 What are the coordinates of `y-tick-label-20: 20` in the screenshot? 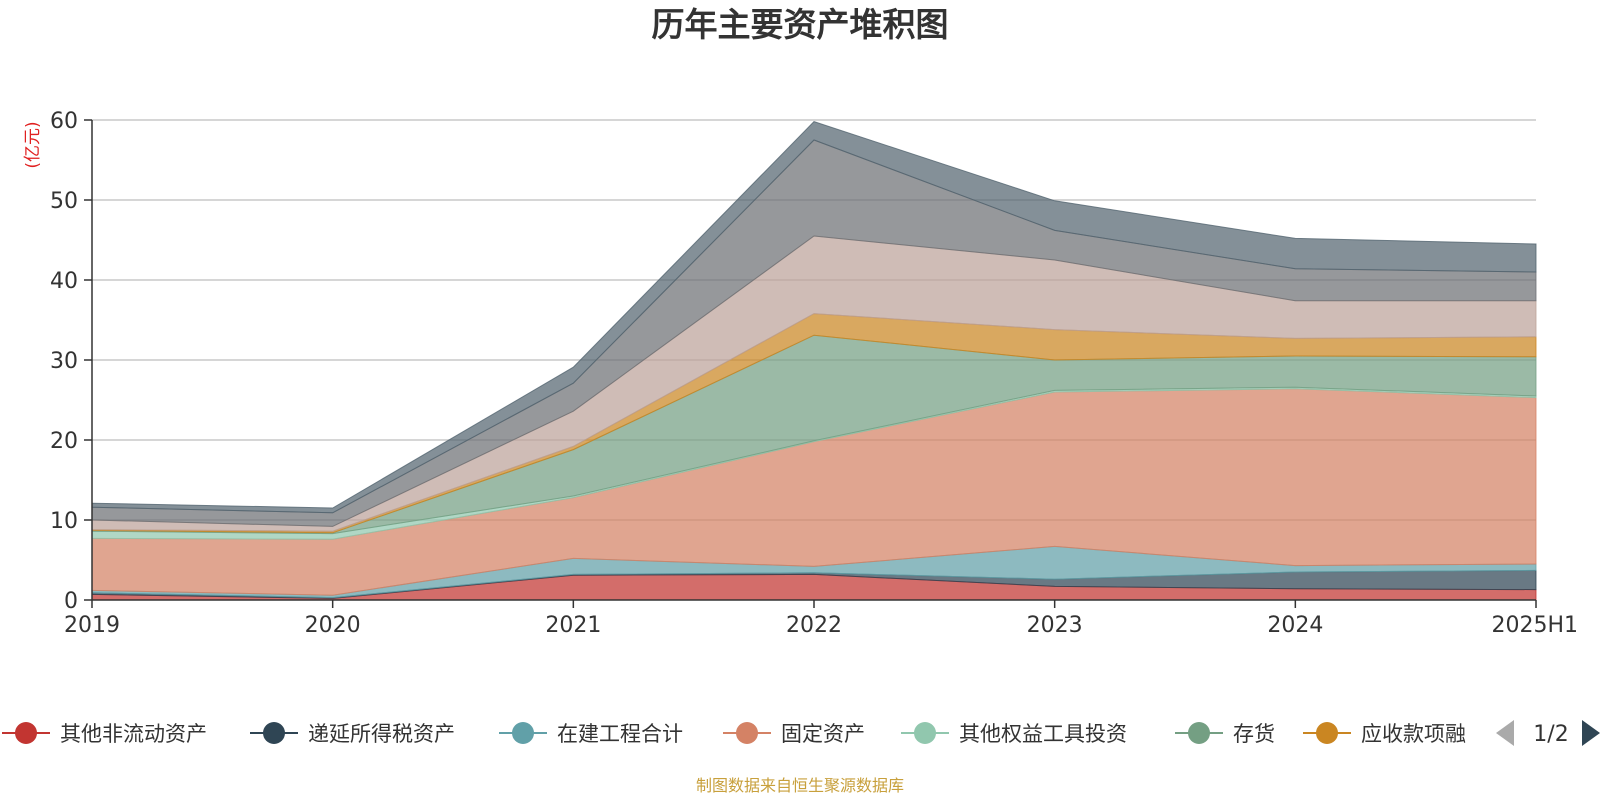 It's located at (64, 441).